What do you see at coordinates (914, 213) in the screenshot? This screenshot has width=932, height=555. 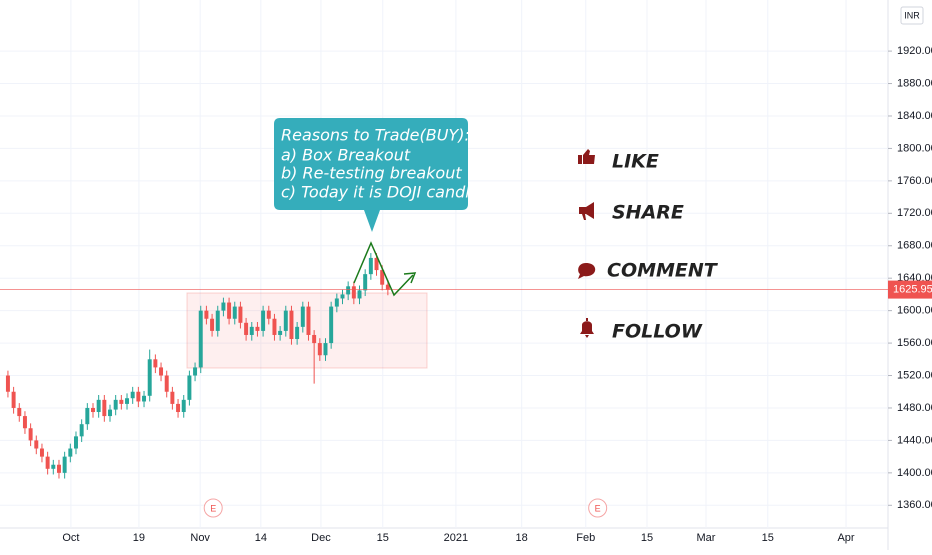 I see `y-tick-label: 1720.00` at bounding box center [914, 213].